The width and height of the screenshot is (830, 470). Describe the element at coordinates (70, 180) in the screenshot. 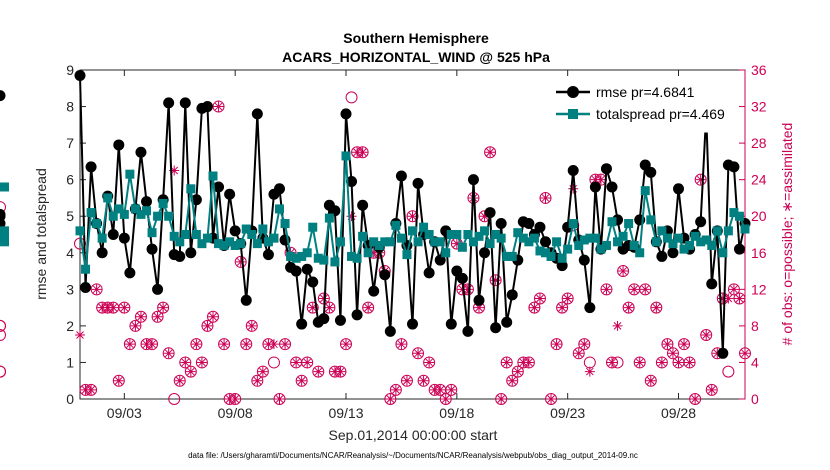

I see `y-tick-label: 6` at that location.